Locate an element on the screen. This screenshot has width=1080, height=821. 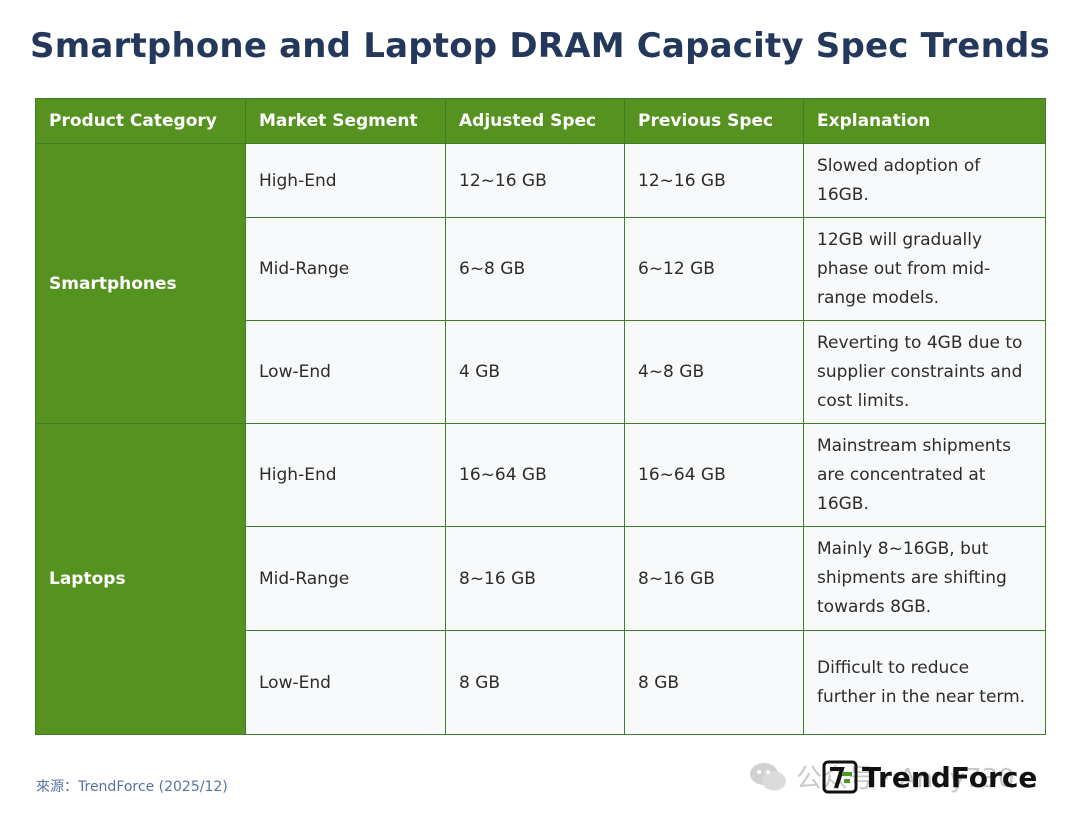
previous-spec-cell: 6~12 GB is located at coordinates (714, 269).